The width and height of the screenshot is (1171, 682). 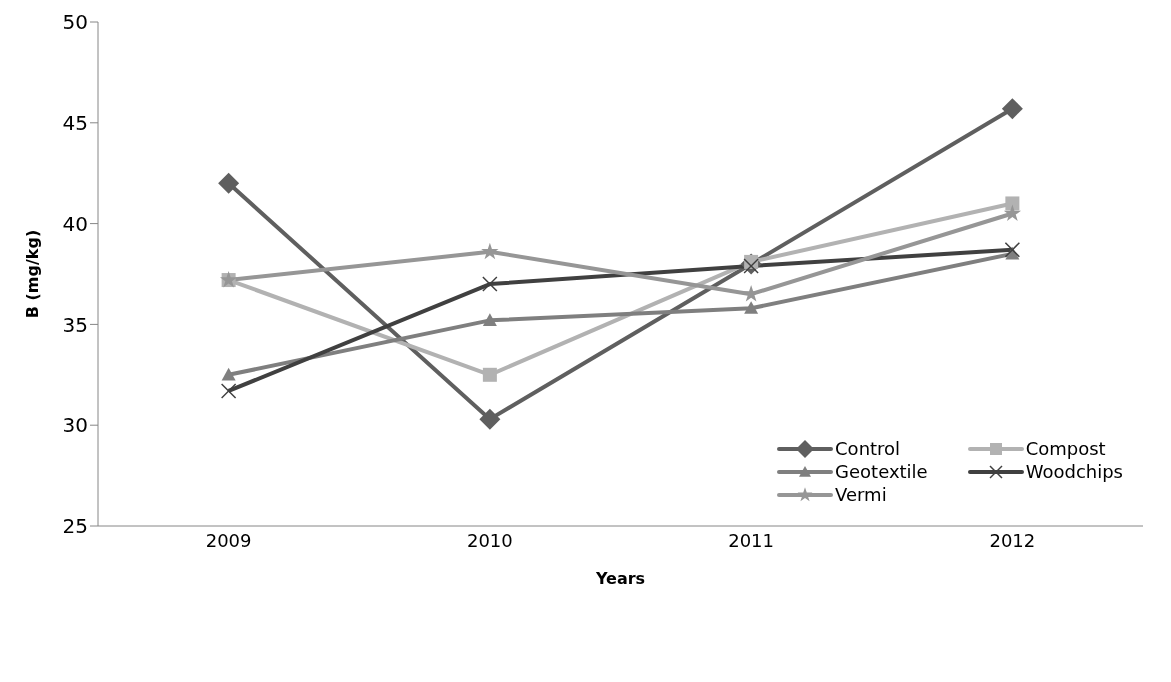 I want to click on y-tick-label: 25, so click(x=75, y=526).